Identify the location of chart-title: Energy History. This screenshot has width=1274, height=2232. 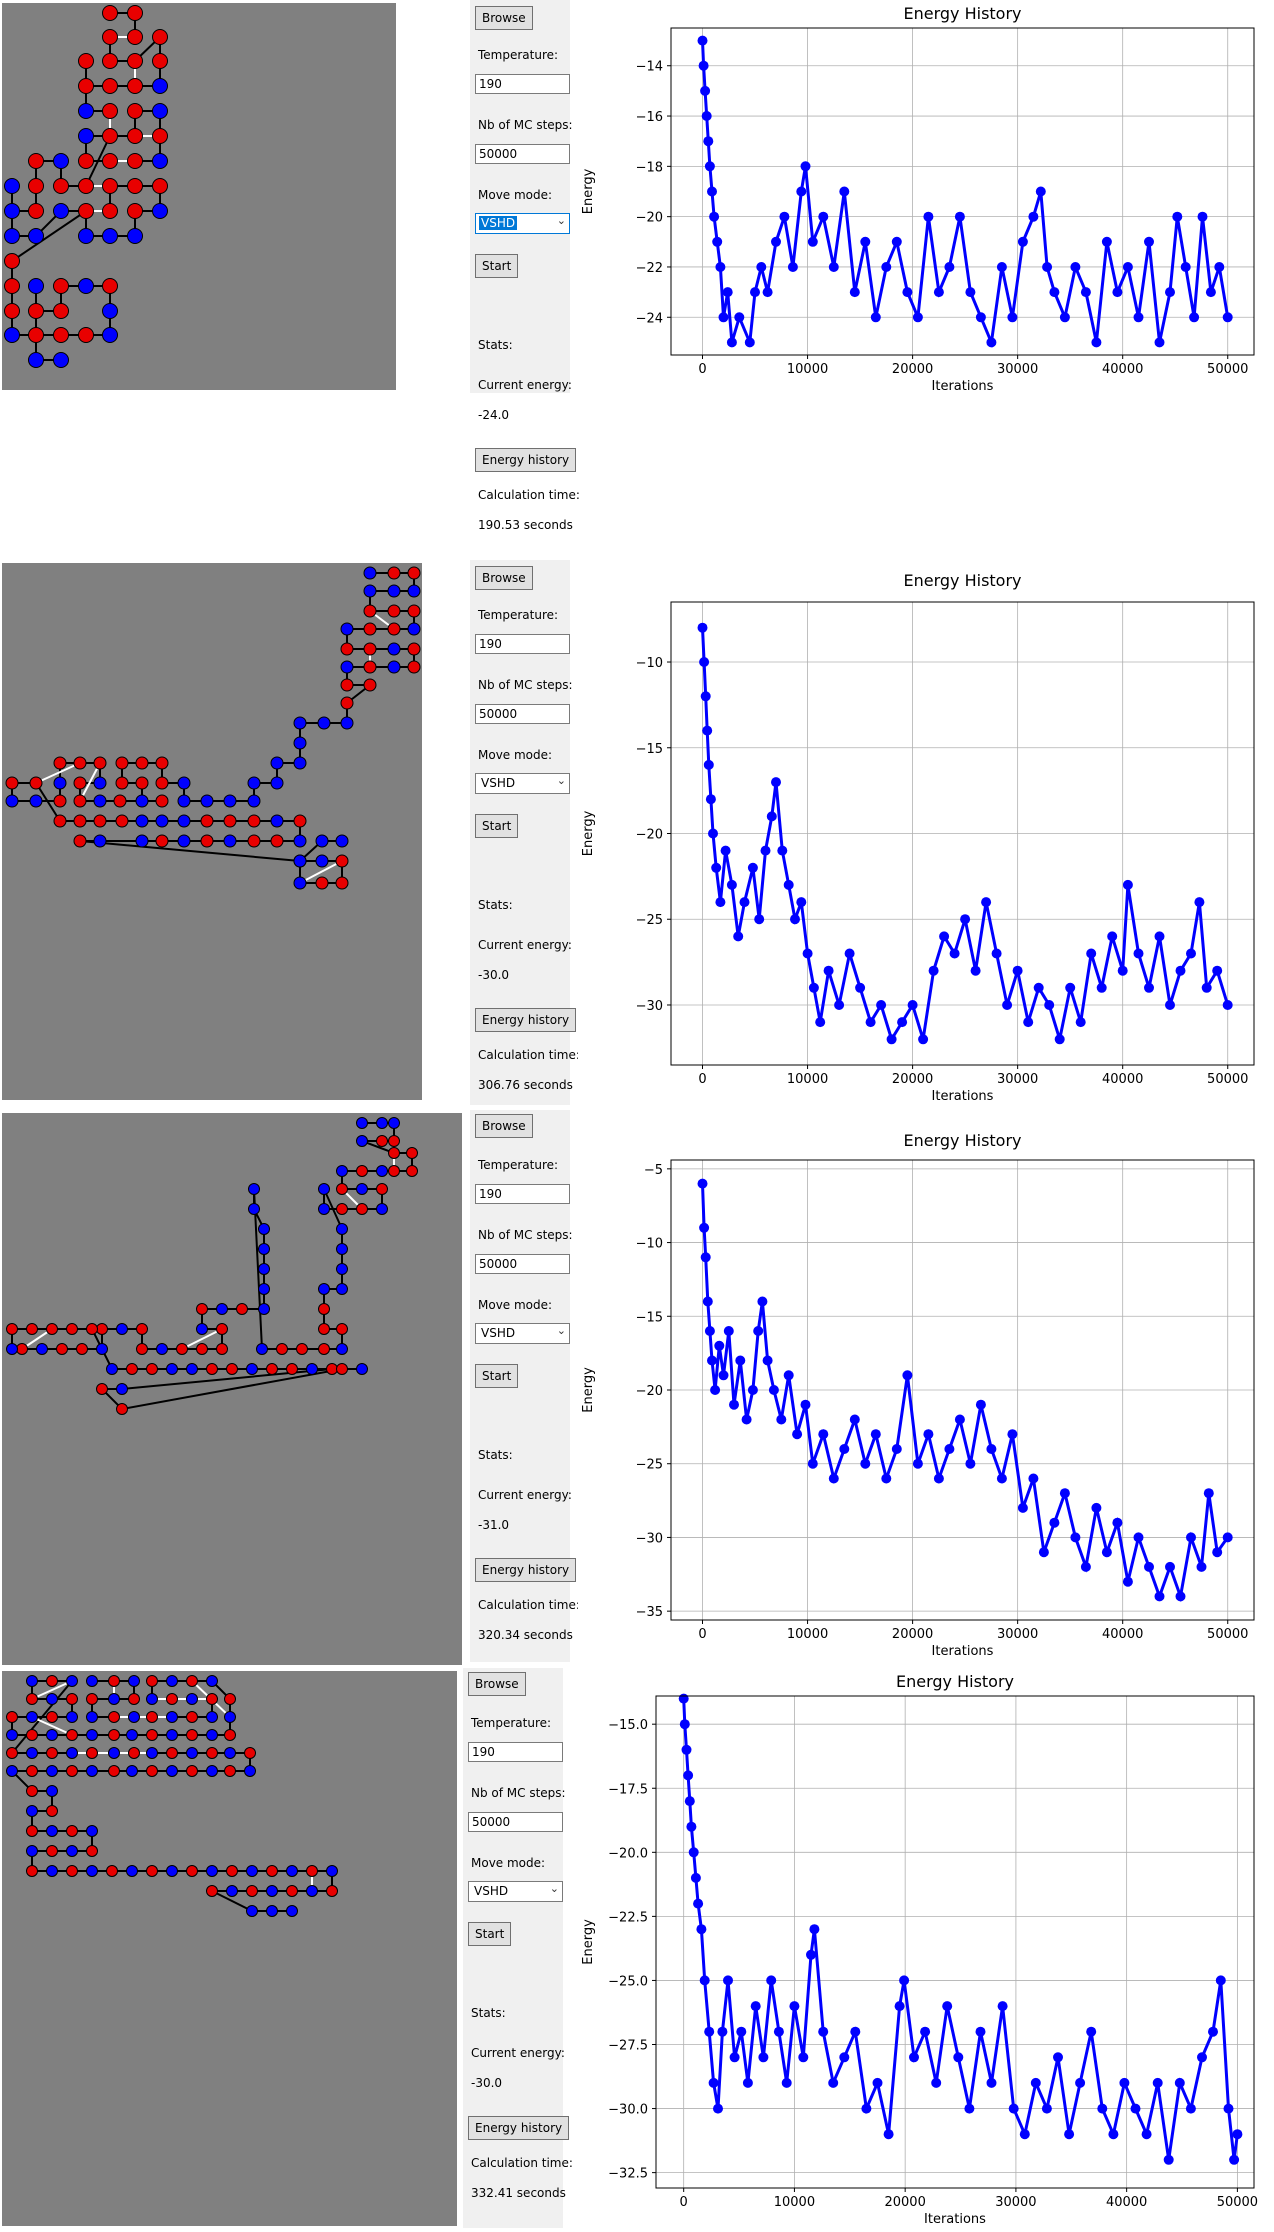
(962, 1140).